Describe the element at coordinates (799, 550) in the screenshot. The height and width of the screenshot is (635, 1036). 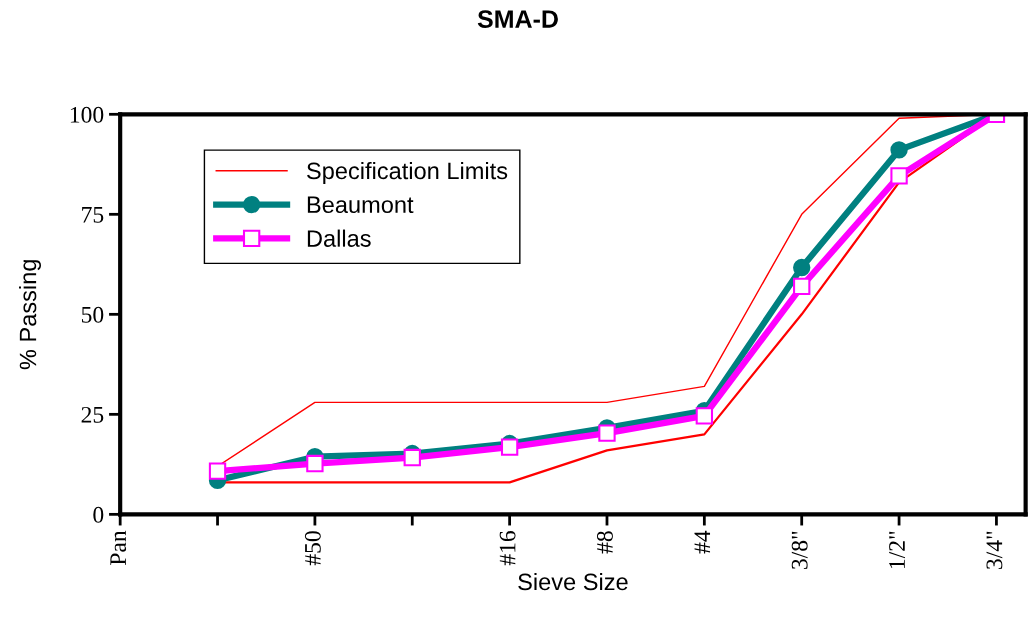
I see `x-tick-label: 3/8"` at that location.